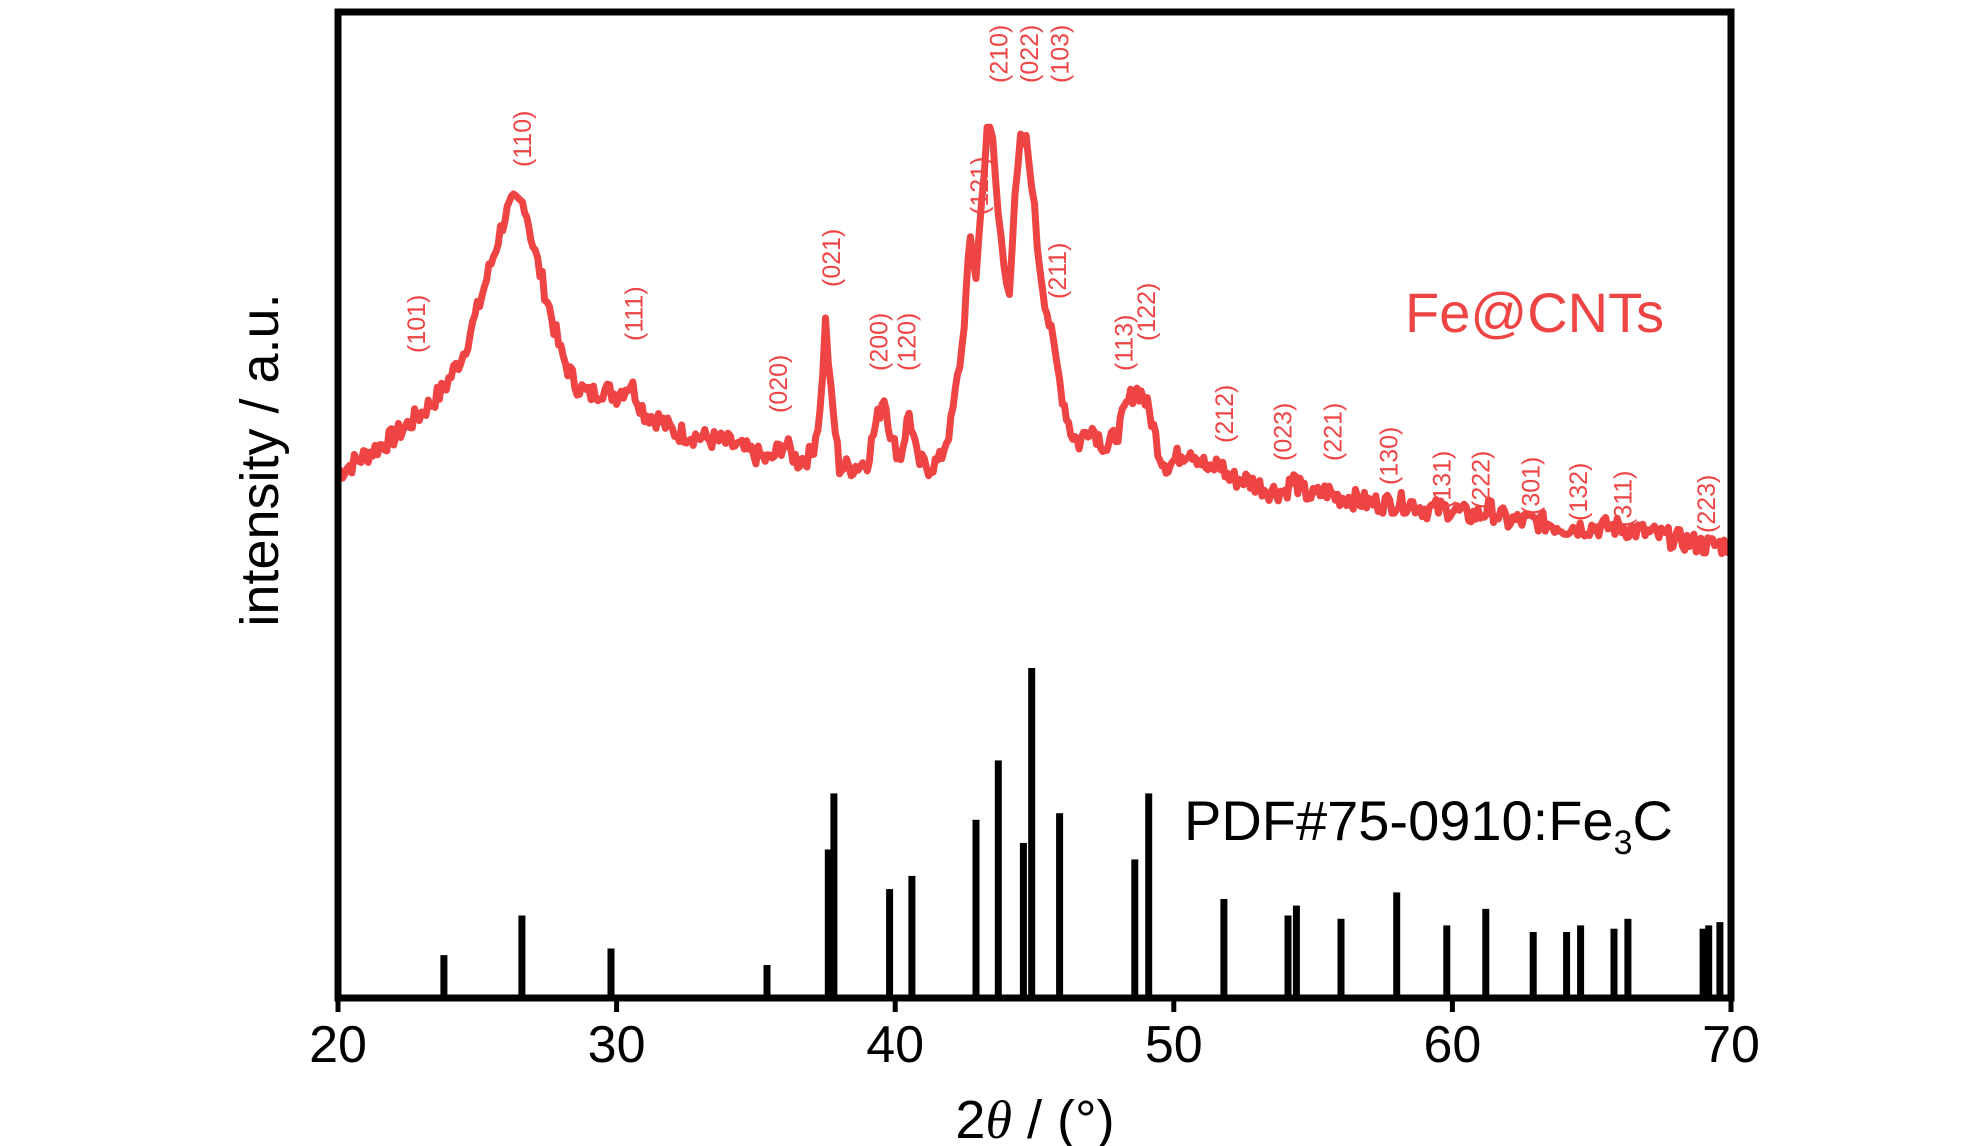 This screenshot has width=1984, height=1146. What do you see at coordinates (1147, 312) in the screenshot?
I see `peak-label: (122)` at bounding box center [1147, 312].